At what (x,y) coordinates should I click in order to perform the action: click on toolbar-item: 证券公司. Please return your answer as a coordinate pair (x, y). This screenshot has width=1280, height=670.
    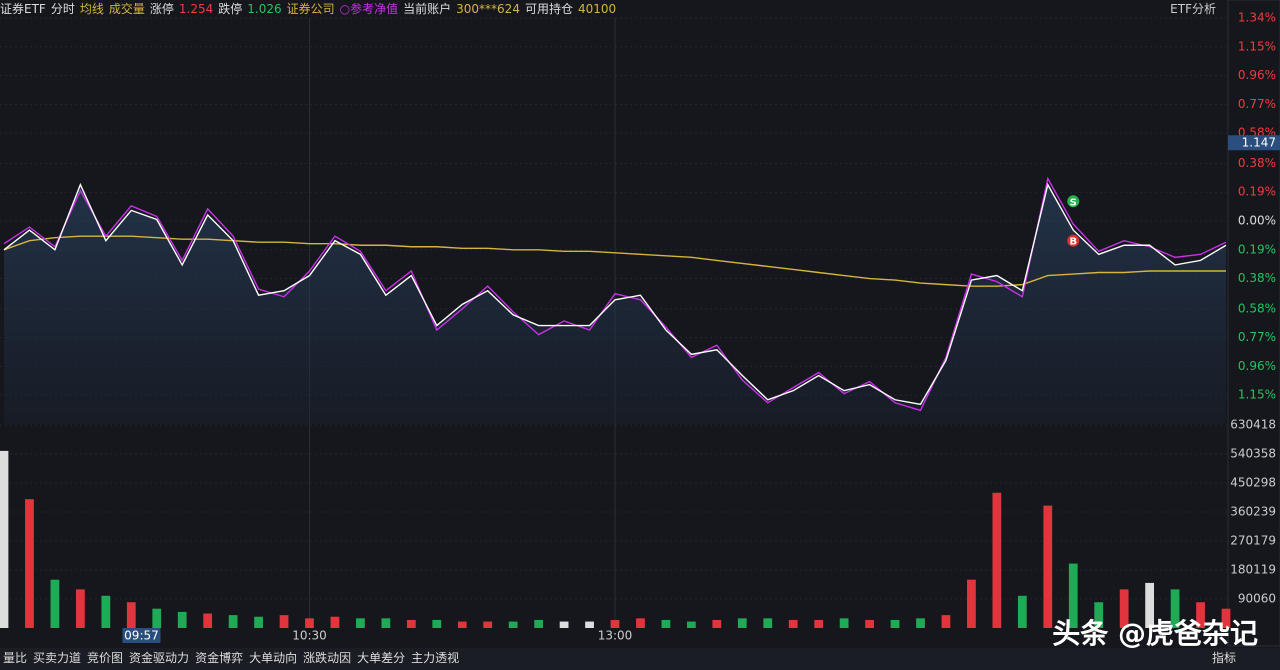
    Looking at the image, I should click on (310, 9).